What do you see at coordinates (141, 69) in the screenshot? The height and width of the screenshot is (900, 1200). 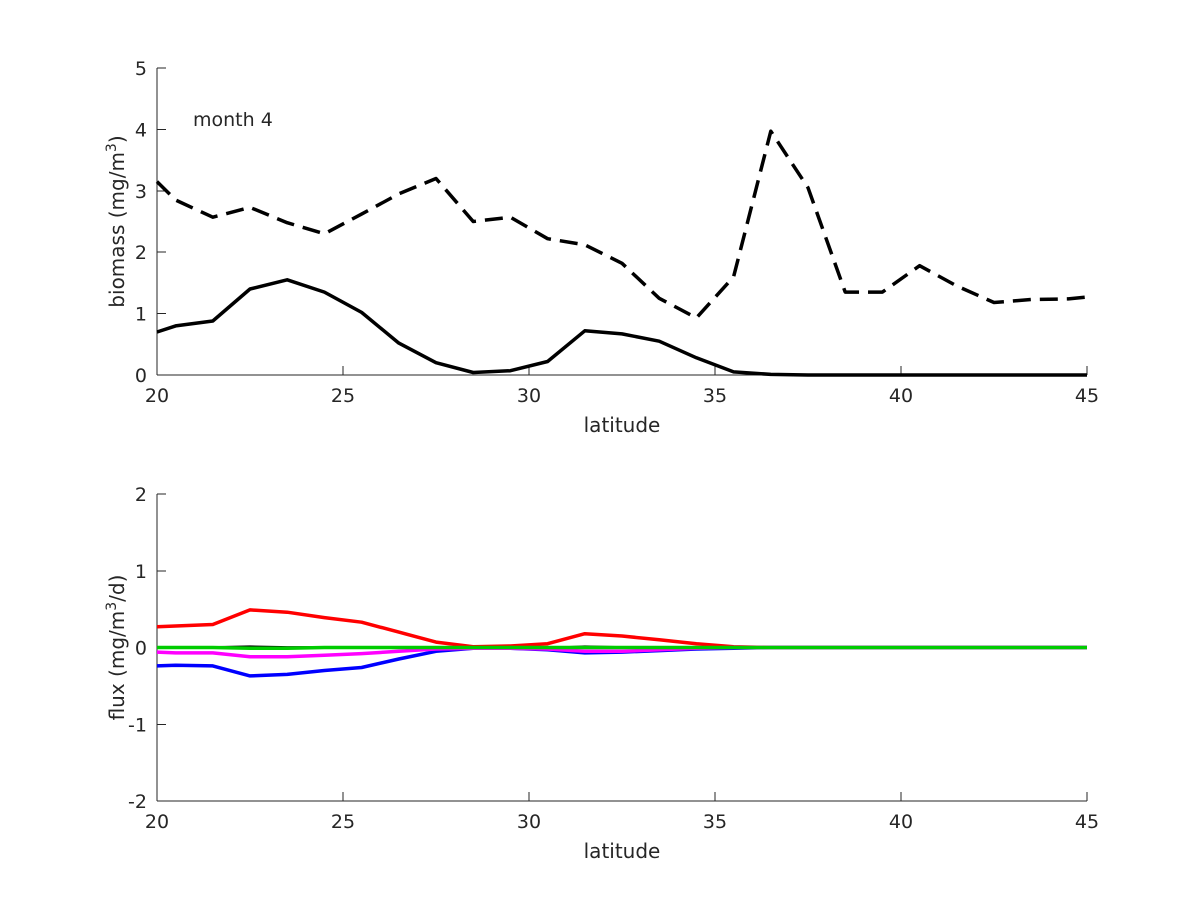 I see `y-tick-label: 5` at bounding box center [141, 69].